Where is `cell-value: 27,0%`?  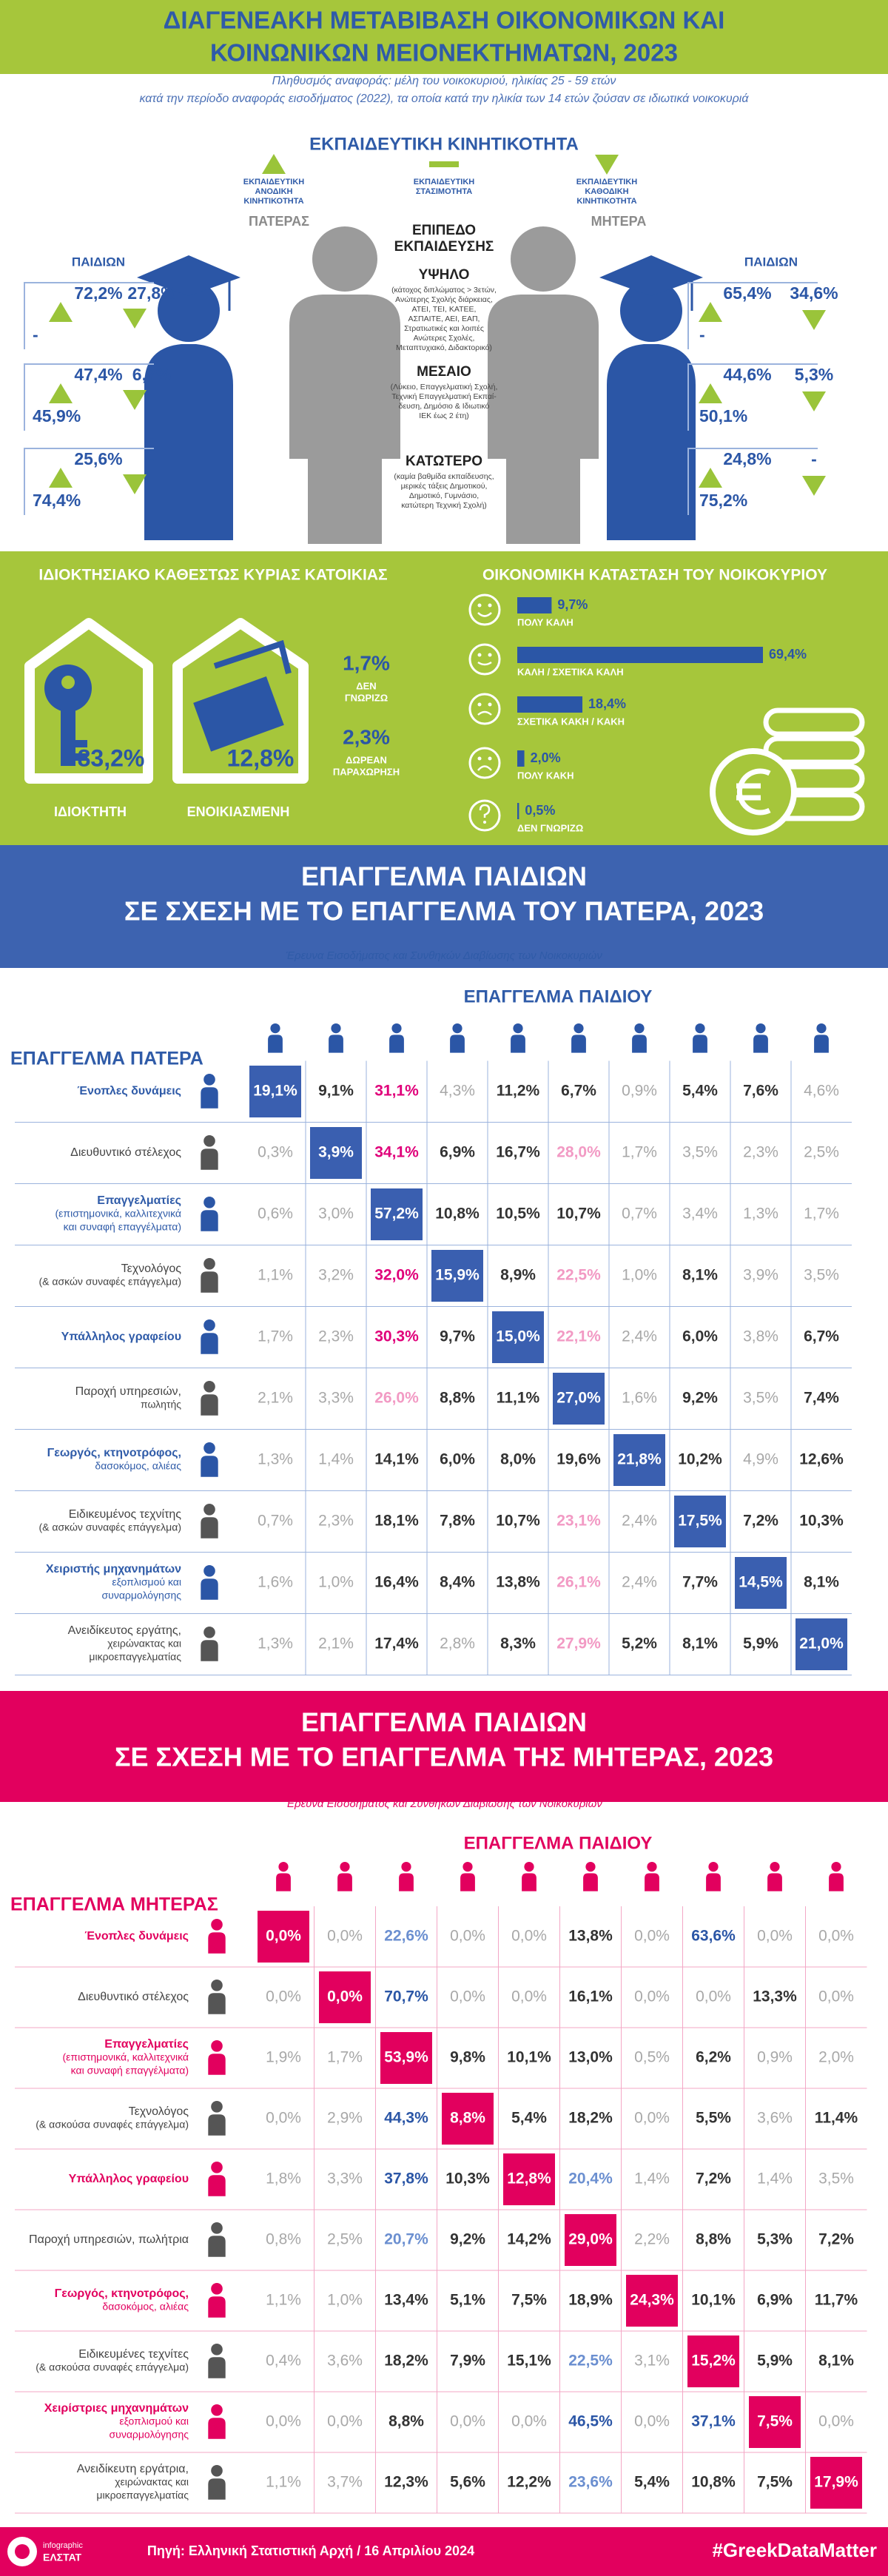
cell-value: 27,0% is located at coordinates (578, 1398).